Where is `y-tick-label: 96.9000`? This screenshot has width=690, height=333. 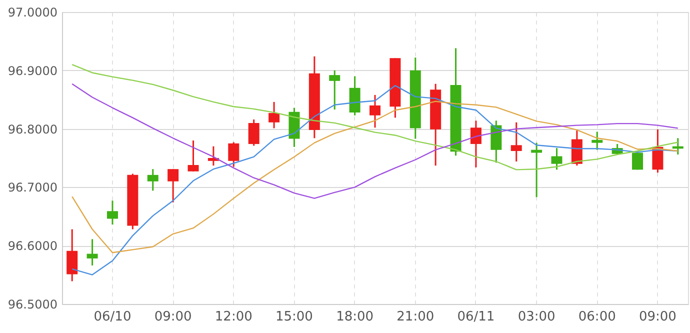 y-tick-label: 96.9000 is located at coordinates (33, 71).